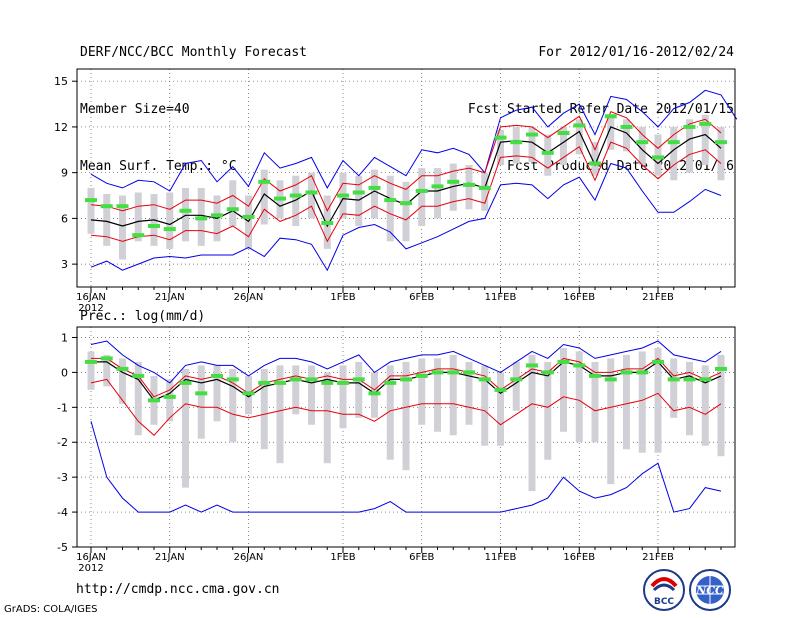 The image size is (800, 618). I want to click on y-tick-label: 6, so click(64, 218).